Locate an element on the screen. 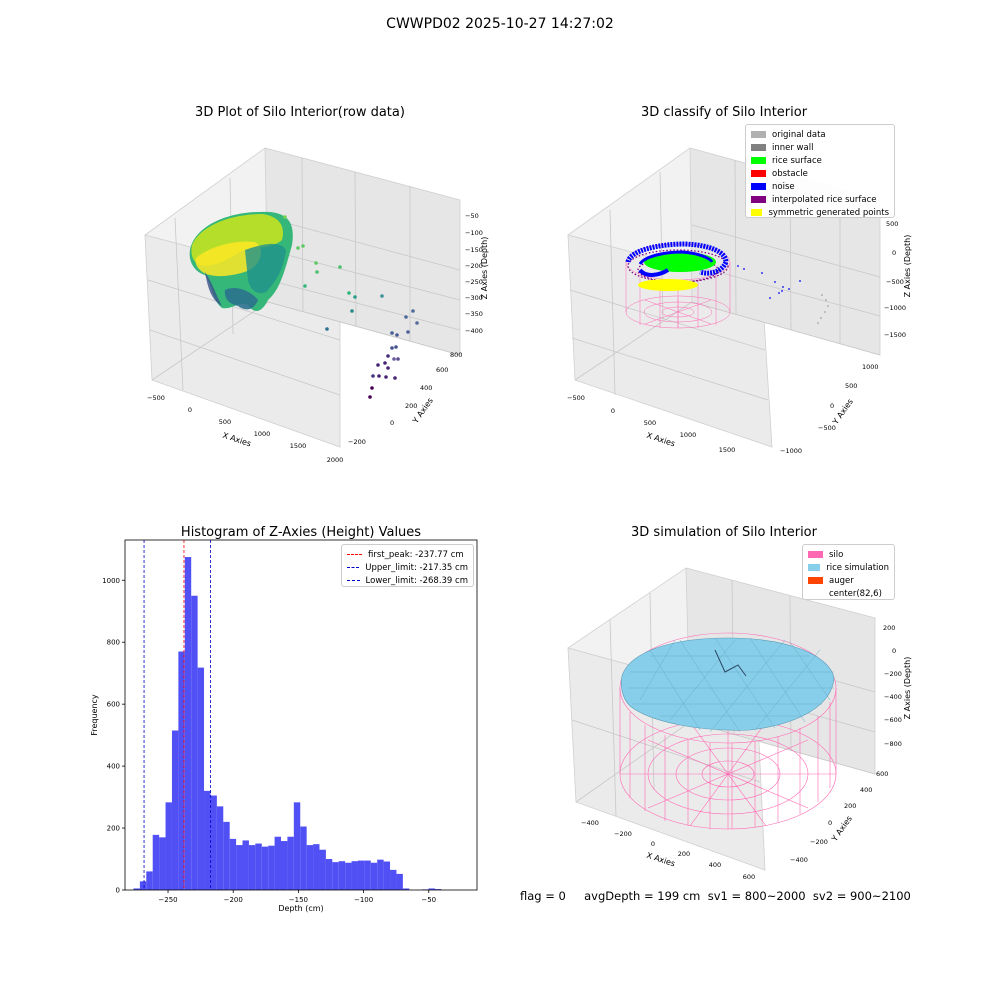 Image resolution: width=1000 pixels, height=1000 pixels. x-tick-label: 2000 is located at coordinates (335, 460).